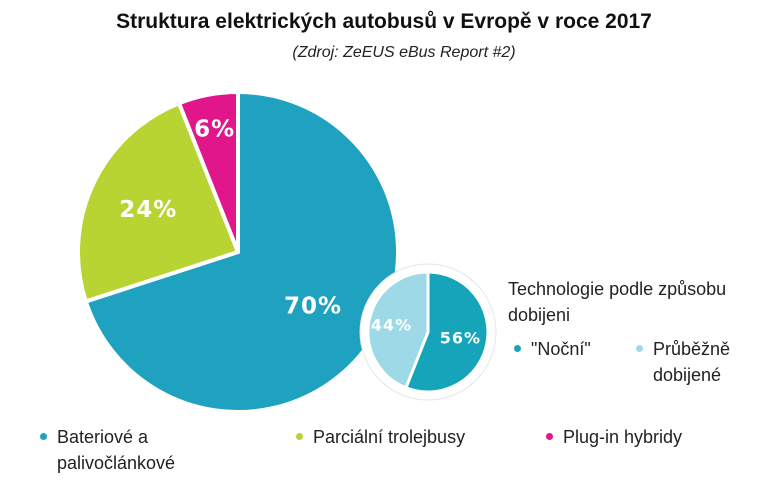 The image size is (768, 481). What do you see at coordinates (389, 437) in the screenshot?
I see `legend-label: Parciální trolejbusy` at bounding box center [389, 437].